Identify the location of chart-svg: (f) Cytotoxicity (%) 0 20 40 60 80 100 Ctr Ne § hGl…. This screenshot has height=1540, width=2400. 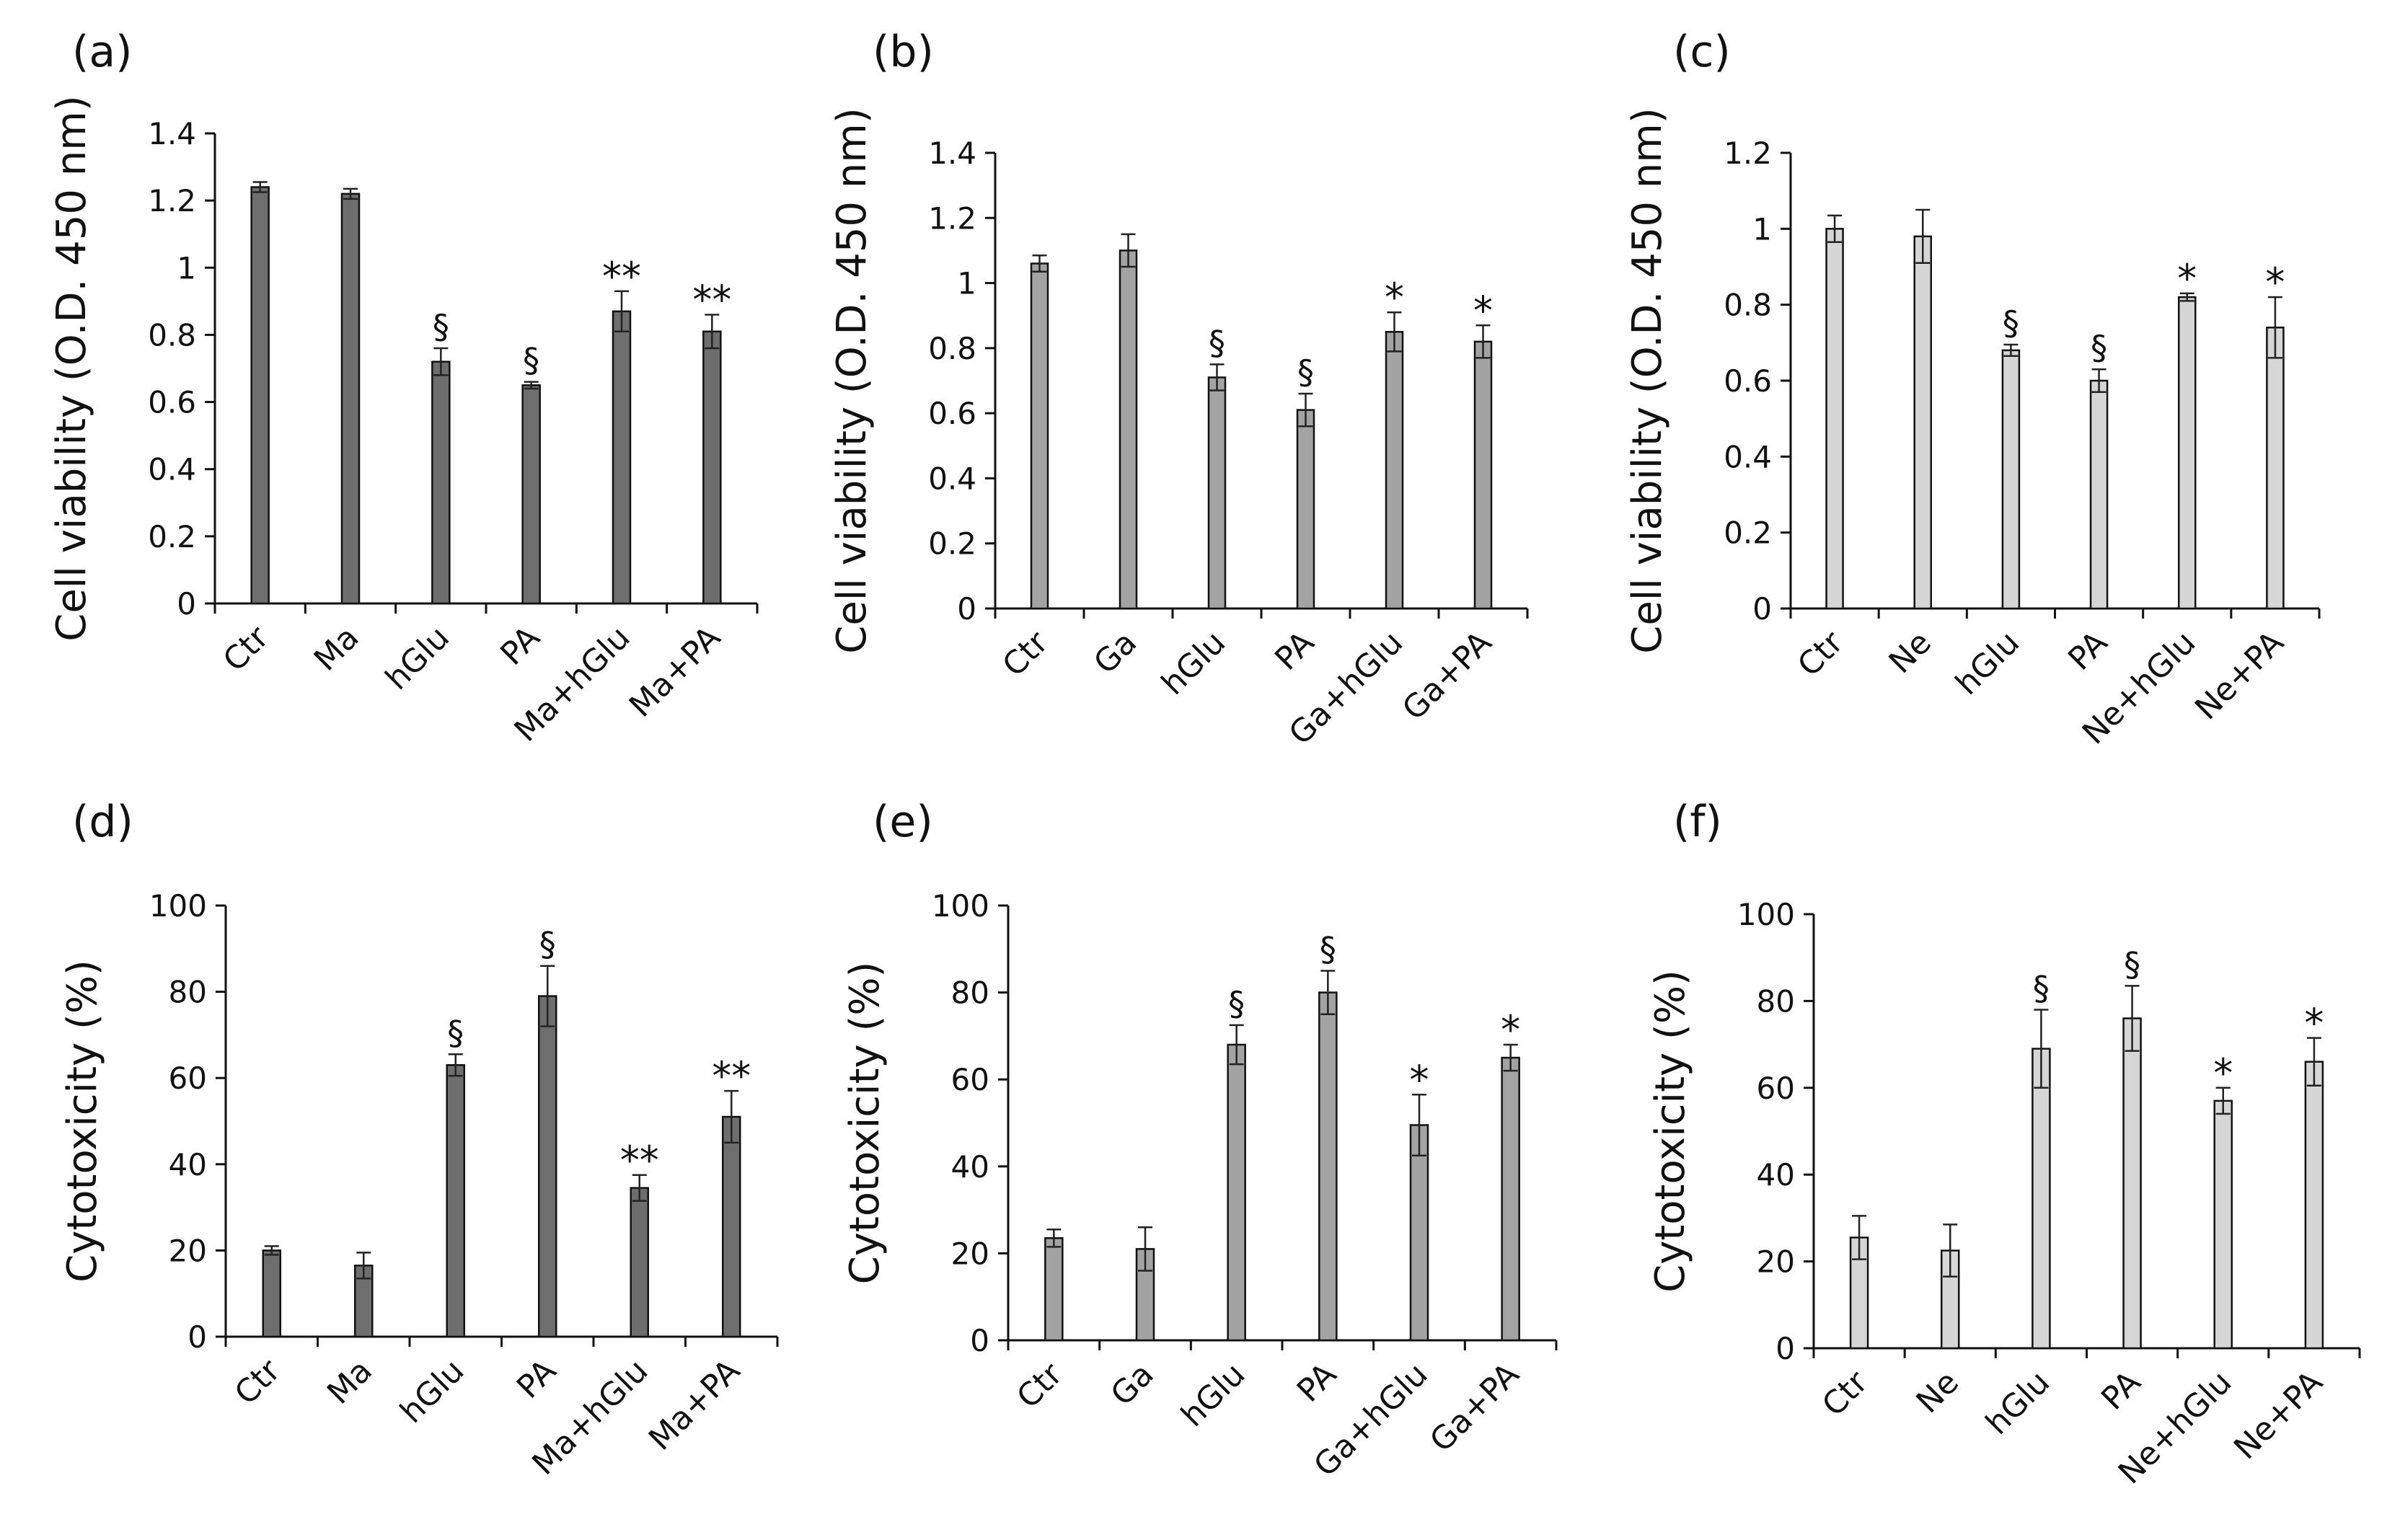
(2004, 1144).